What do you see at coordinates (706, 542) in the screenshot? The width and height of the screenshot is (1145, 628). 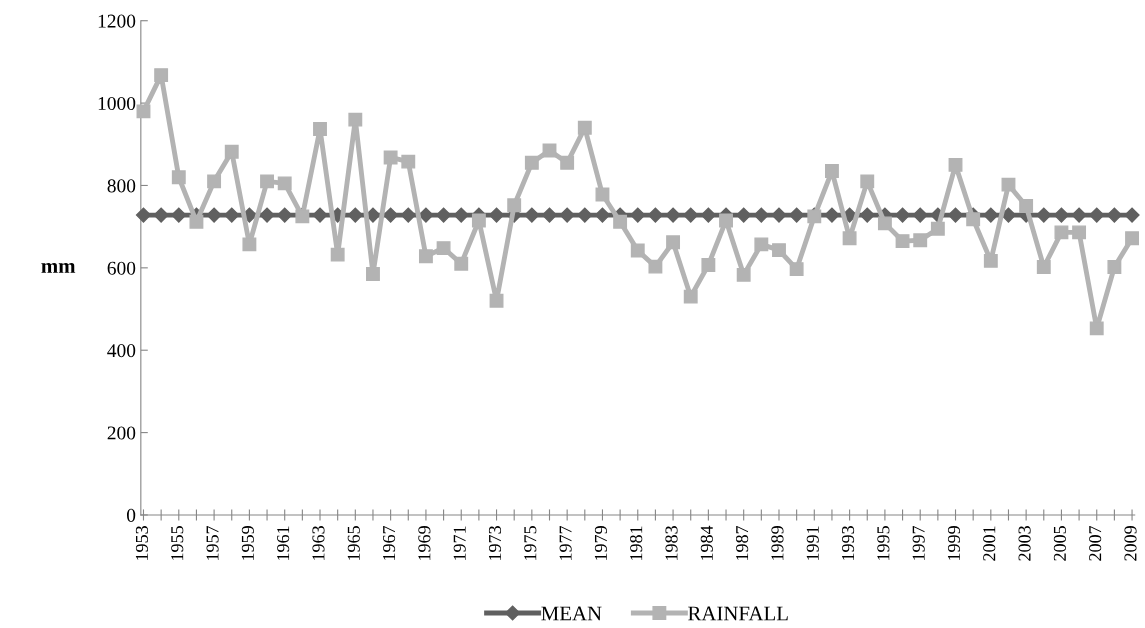 I see `x-tick-label: 1984` at bounding box center [706, 542].